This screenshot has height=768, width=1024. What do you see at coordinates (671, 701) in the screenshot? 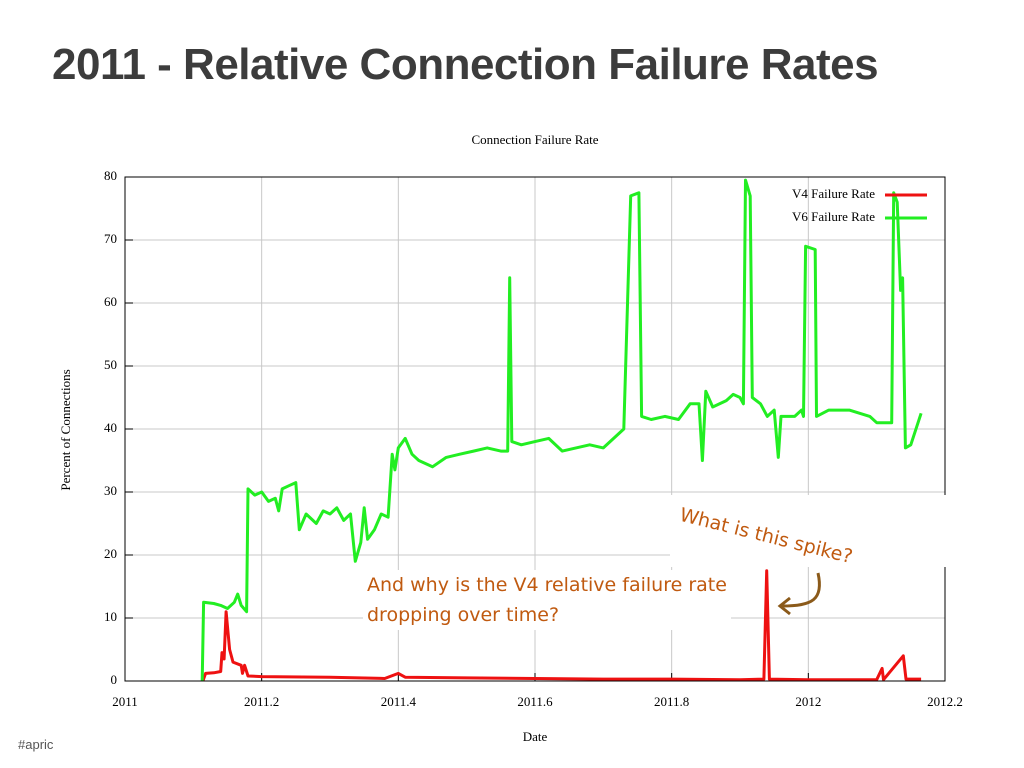
I see `x-tick-label: 2011.8` at bounding box center [671, 701].